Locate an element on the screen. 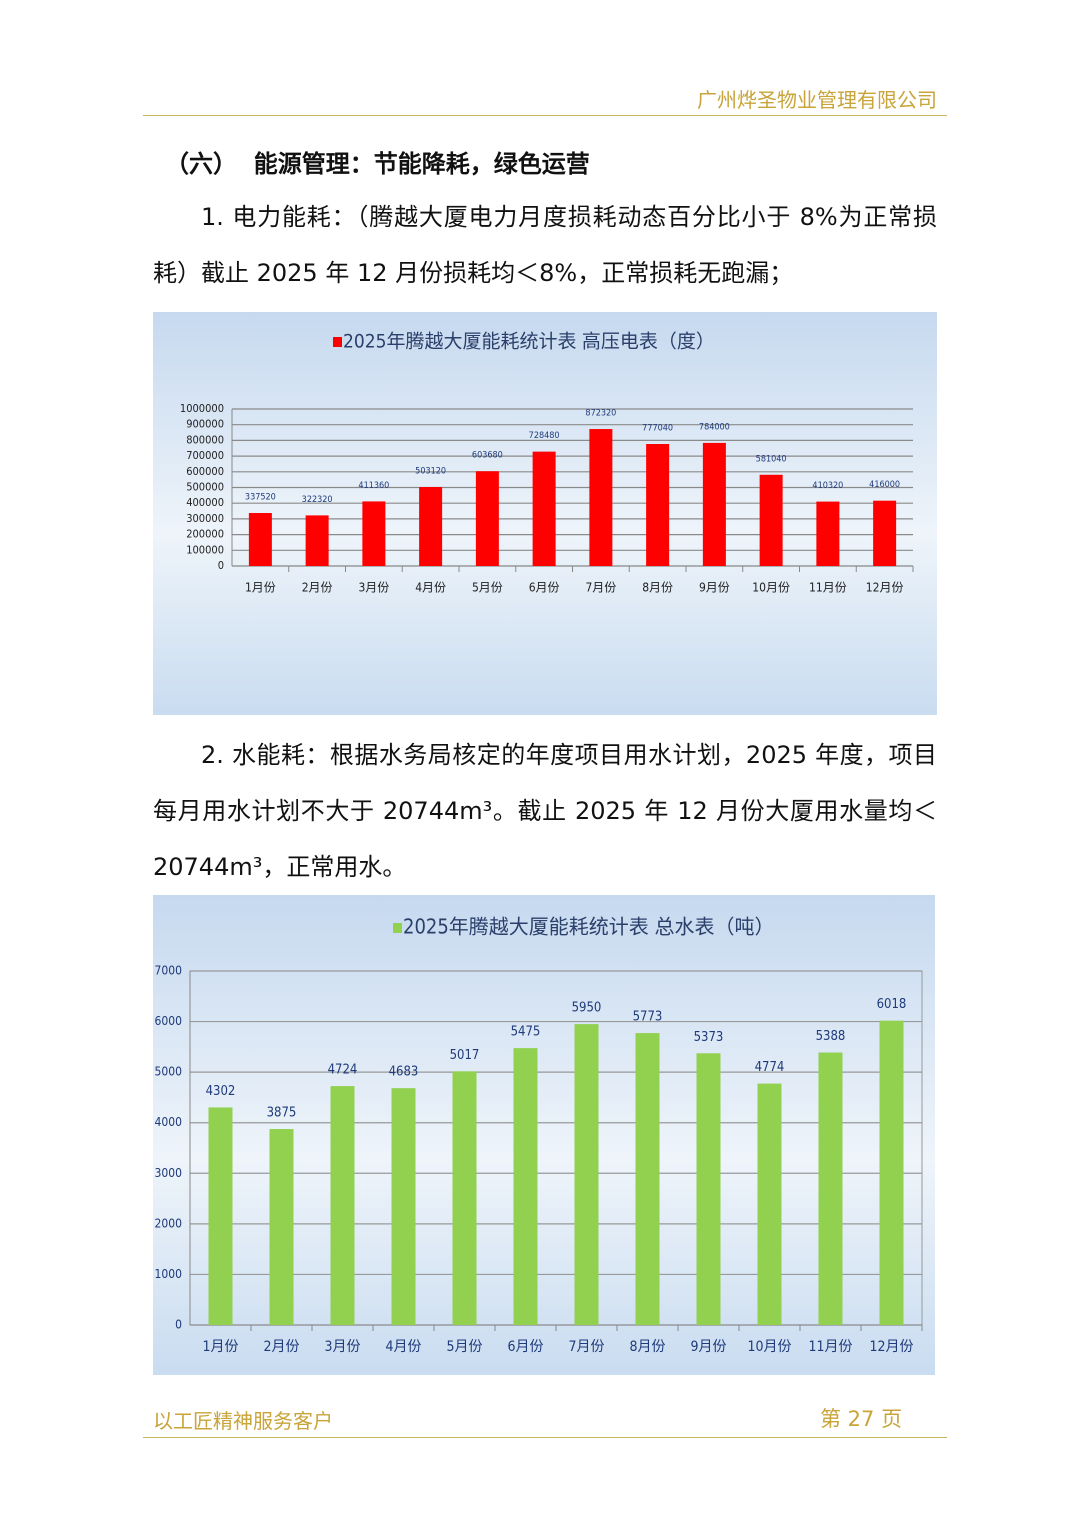 The image size is (1080, 1527). y-tick-label: 700000 is located at coordinates (205, 455).